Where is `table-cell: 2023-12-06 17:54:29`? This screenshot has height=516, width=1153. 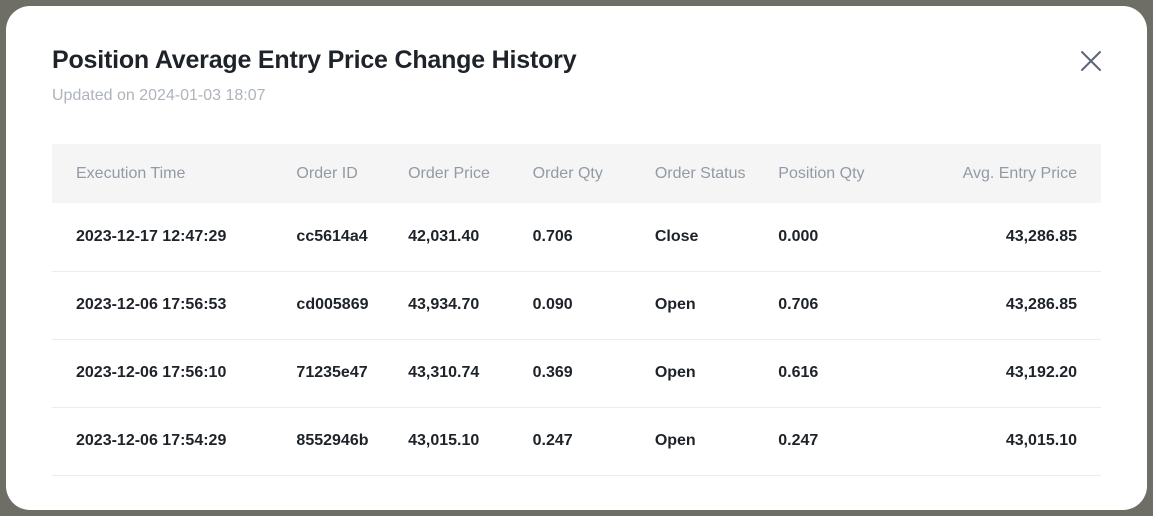 table-cell: 2023-12-06 17:54:29 is located at coordinates (151, 440).